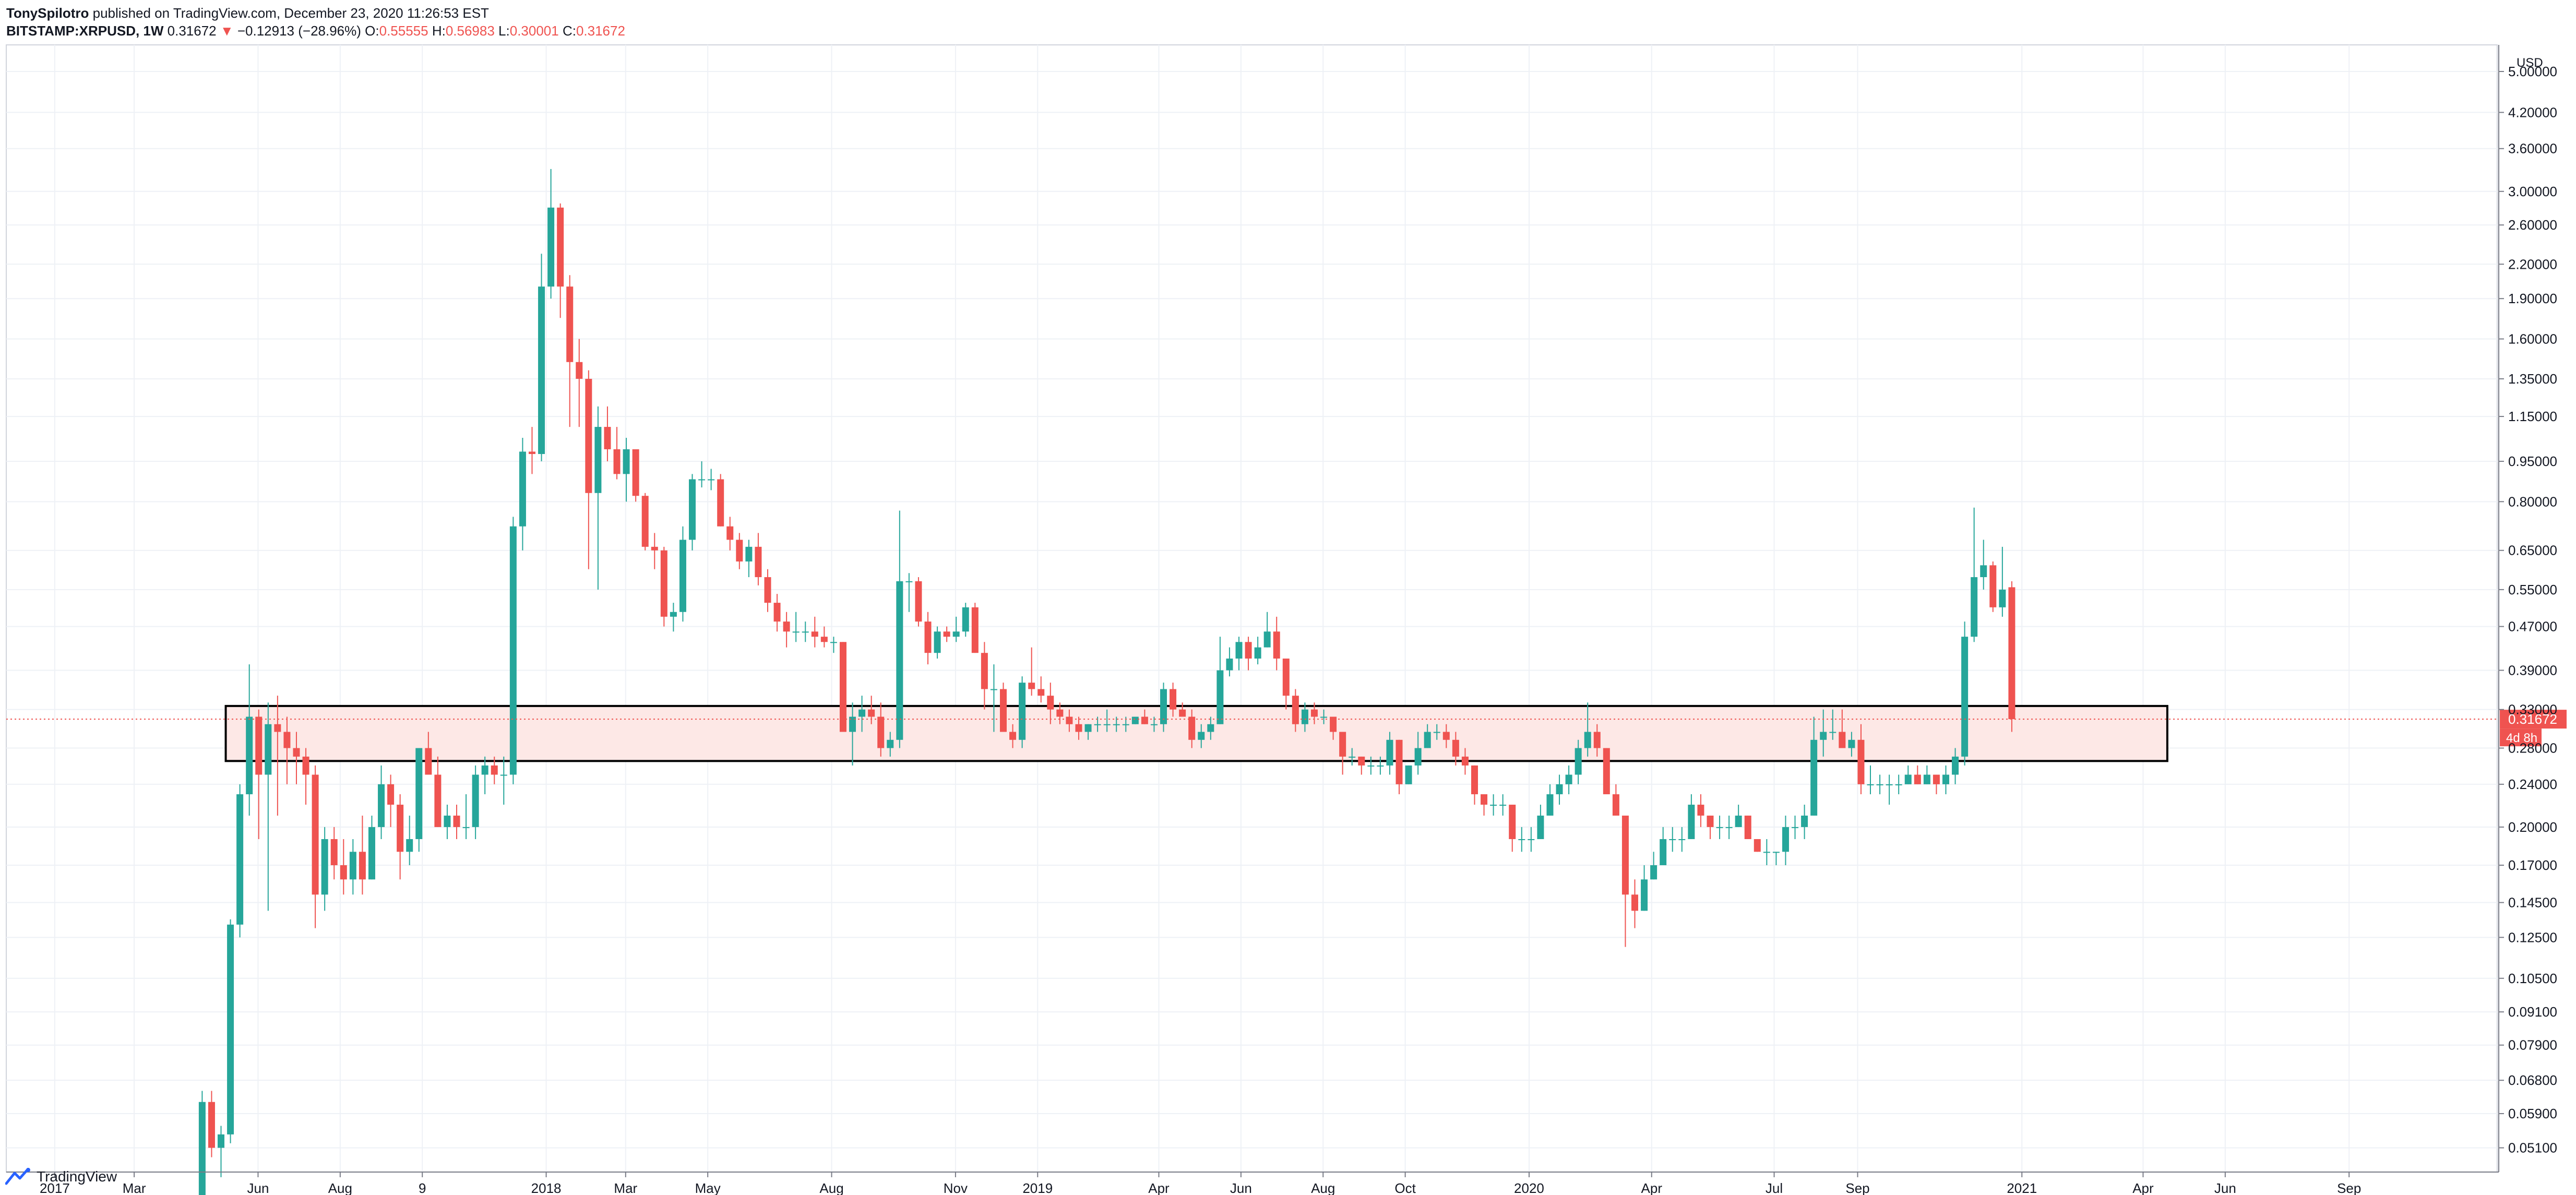  I want to click on y-tick-label: 0.65000, so click(2532, 550).